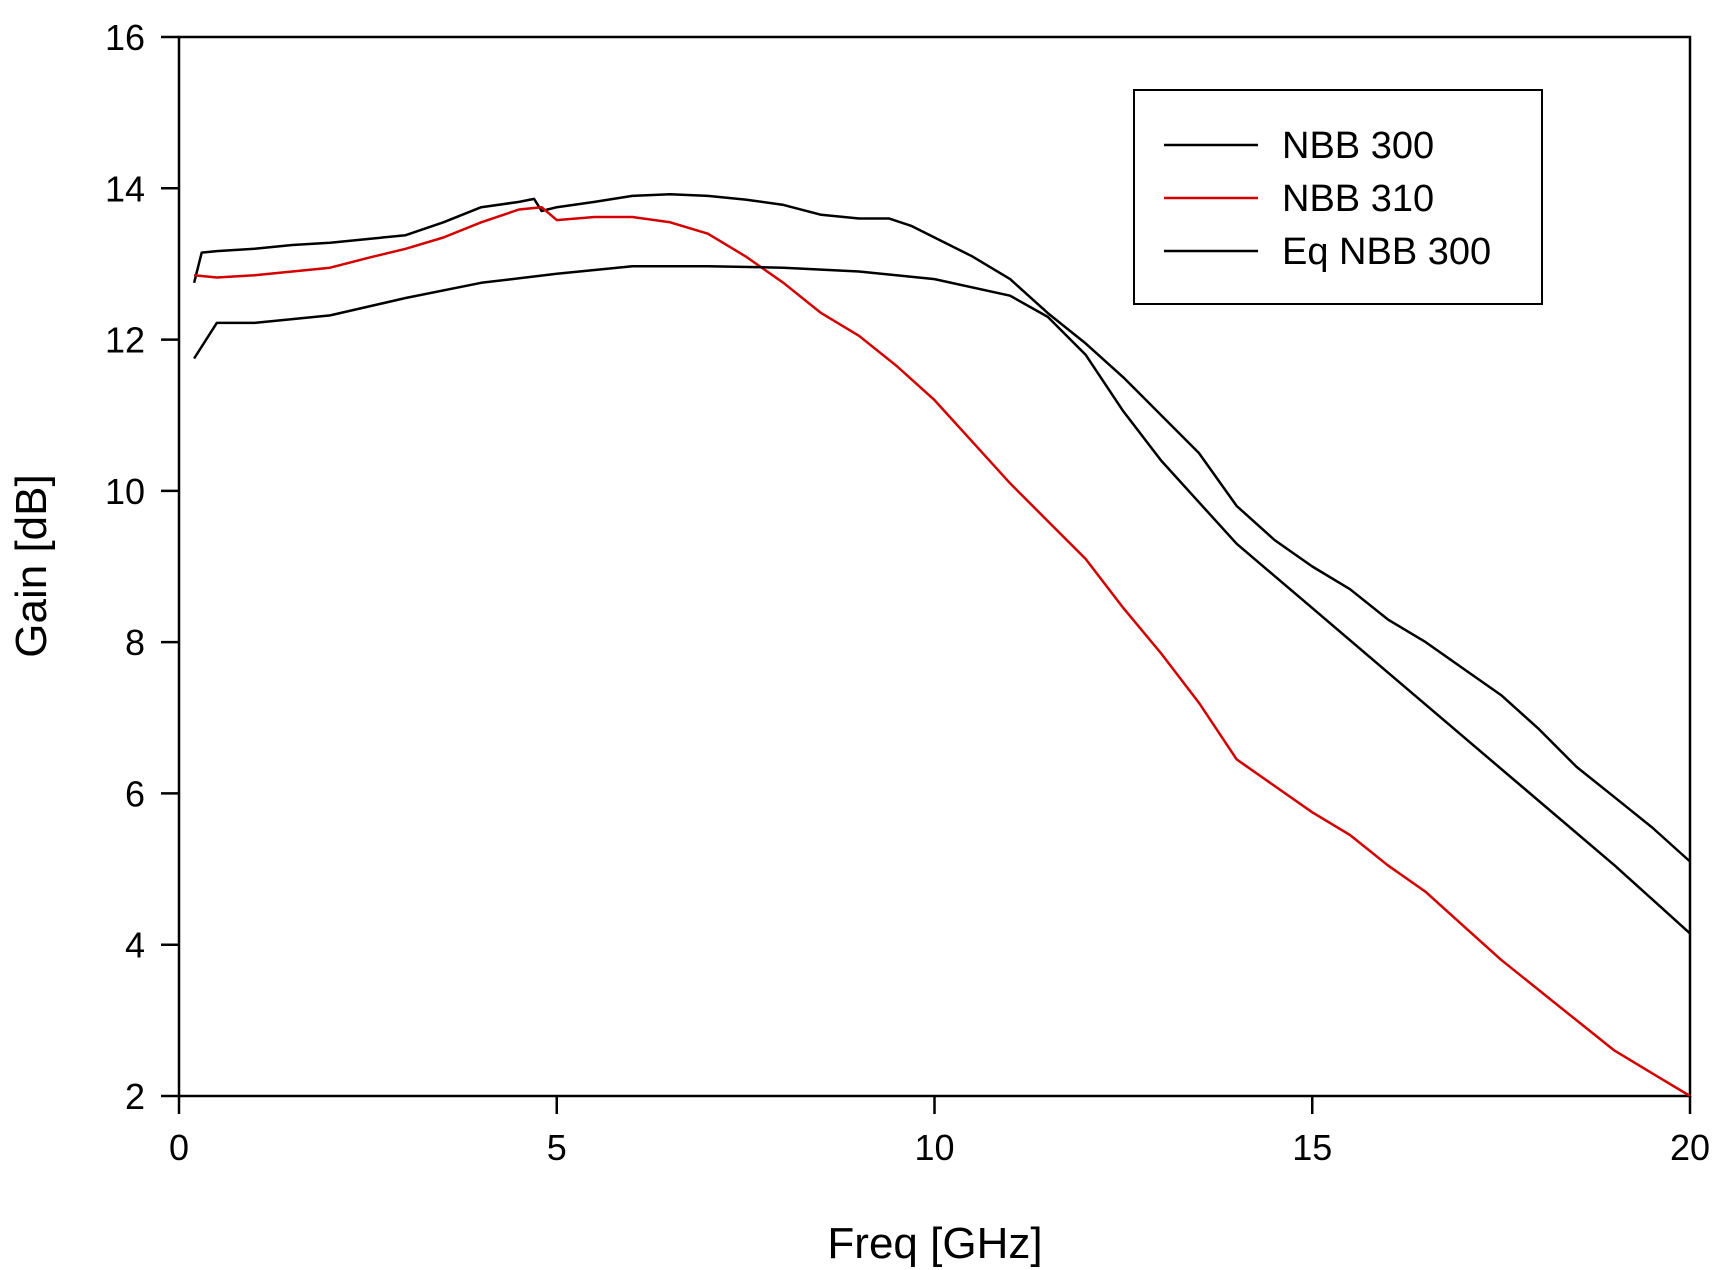  I want to click on y-tick-label: 4, so click(135, 945).